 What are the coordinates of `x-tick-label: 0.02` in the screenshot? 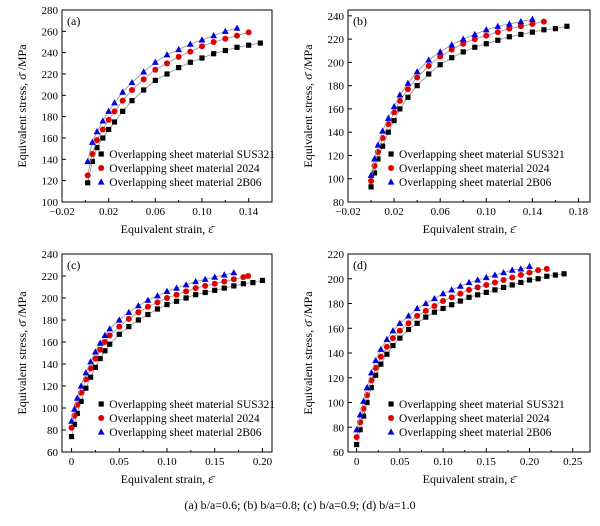 It's located at (393, 212).